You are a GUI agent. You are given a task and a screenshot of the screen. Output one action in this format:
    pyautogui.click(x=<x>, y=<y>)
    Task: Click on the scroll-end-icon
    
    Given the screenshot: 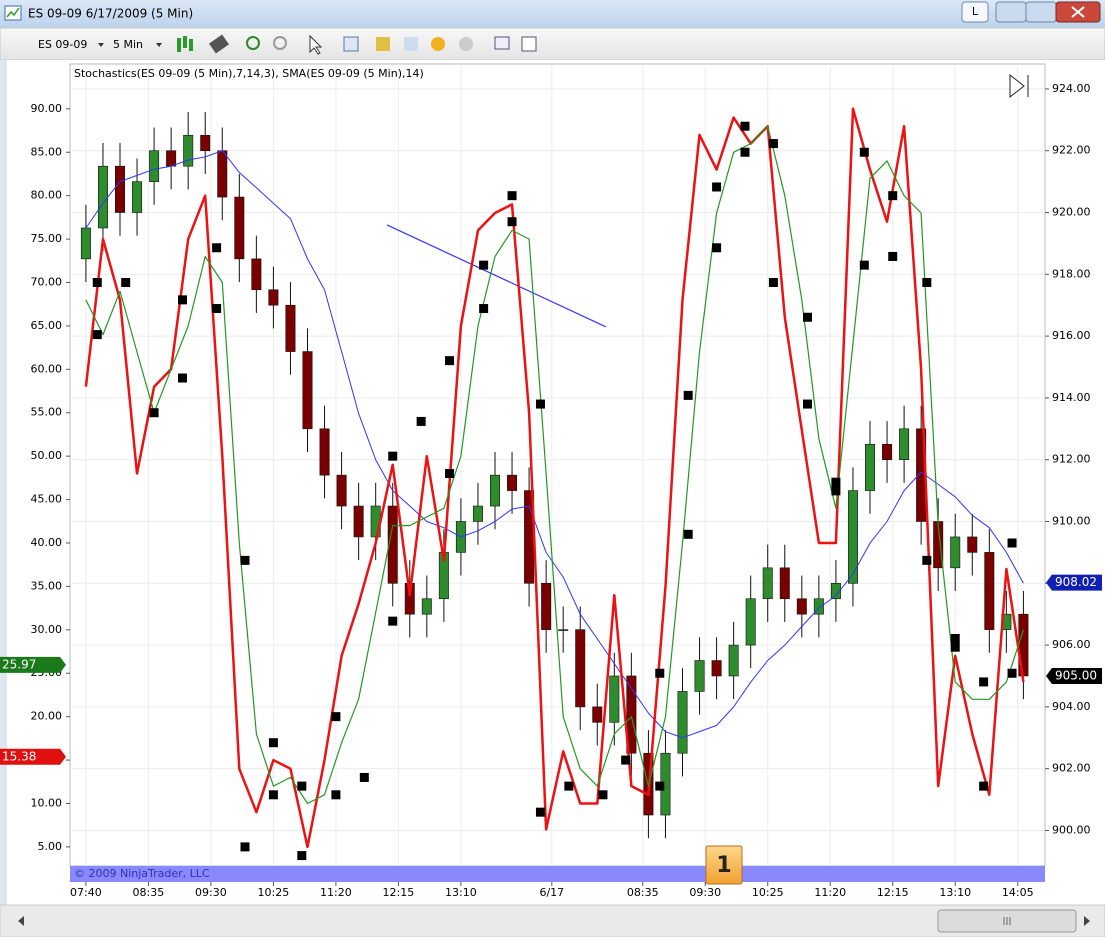 What is the action you would take?
    pyautogui.click(x=1017, y=86)
    